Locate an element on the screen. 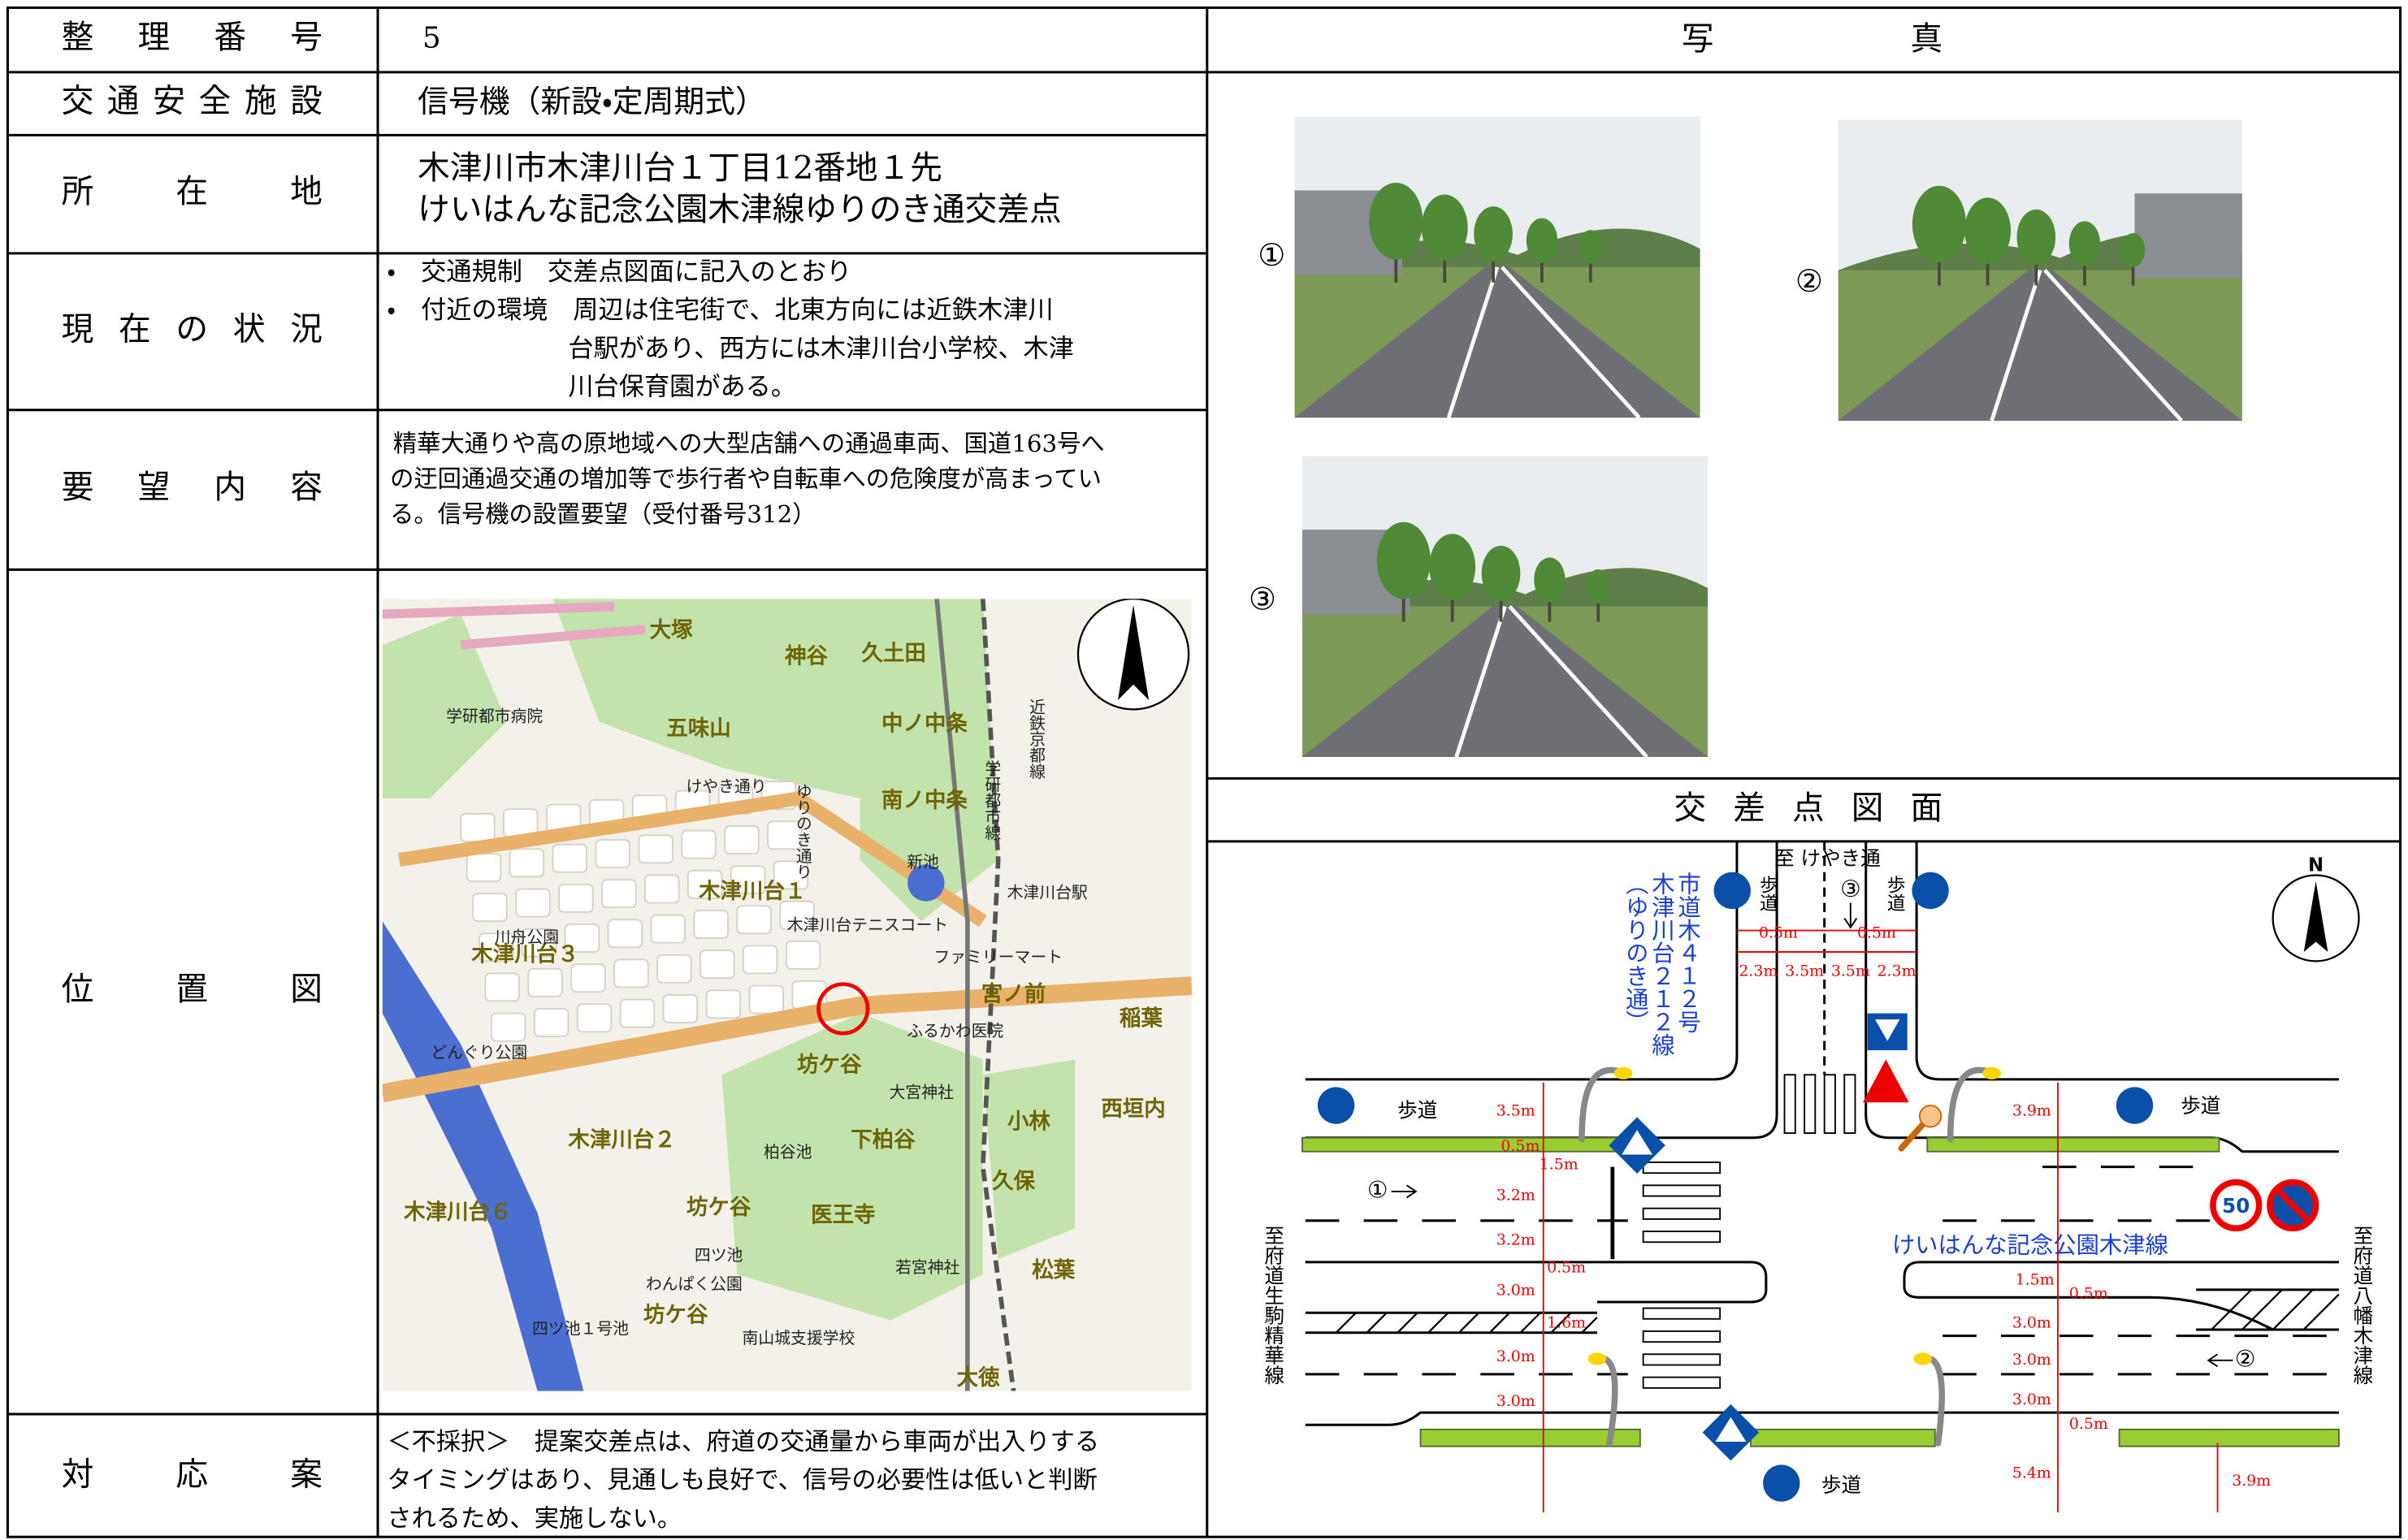 The image size is (2408, 1540). sign-glyph is located at coordinates (1731, 1430).